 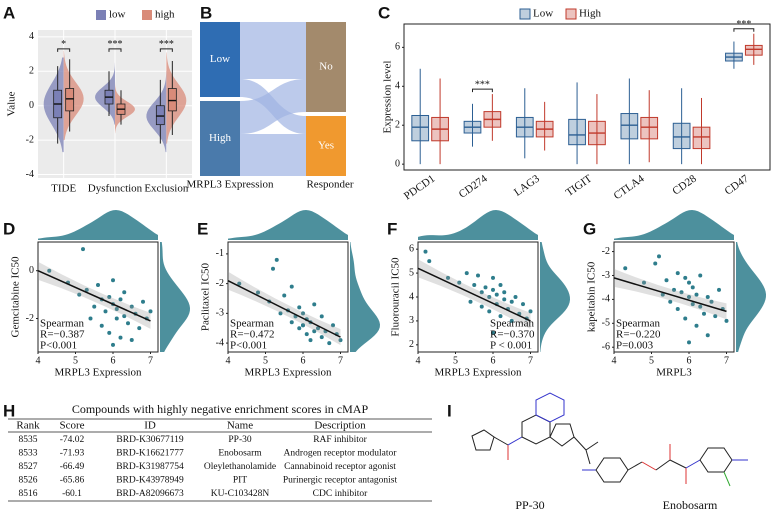 What do you see at coordinates (248, 346) in the screenshot?
I see `stat-annotation: P<0.001` at bounding box center [248, 346].